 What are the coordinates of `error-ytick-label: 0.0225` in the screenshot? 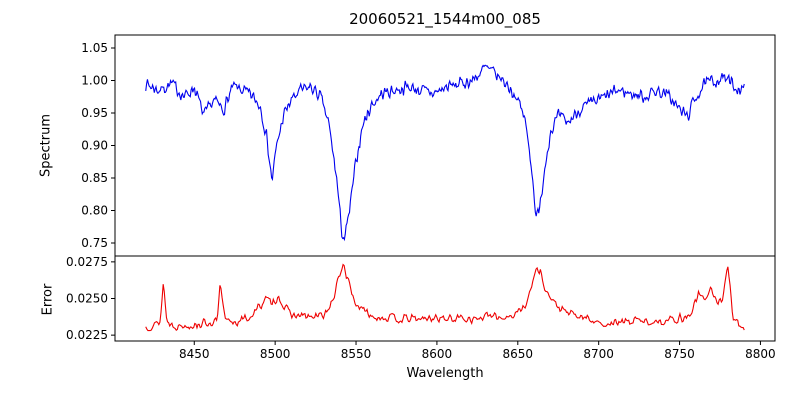 It's located at (87, 335).